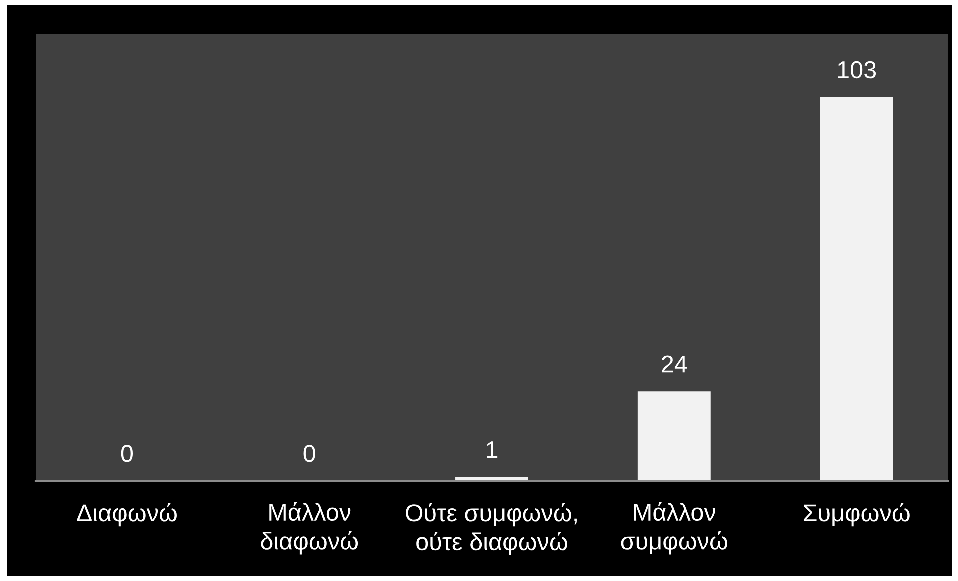  I want to click on x-tick-label: Μάλλον διαφωνώ, so click(309, 528).